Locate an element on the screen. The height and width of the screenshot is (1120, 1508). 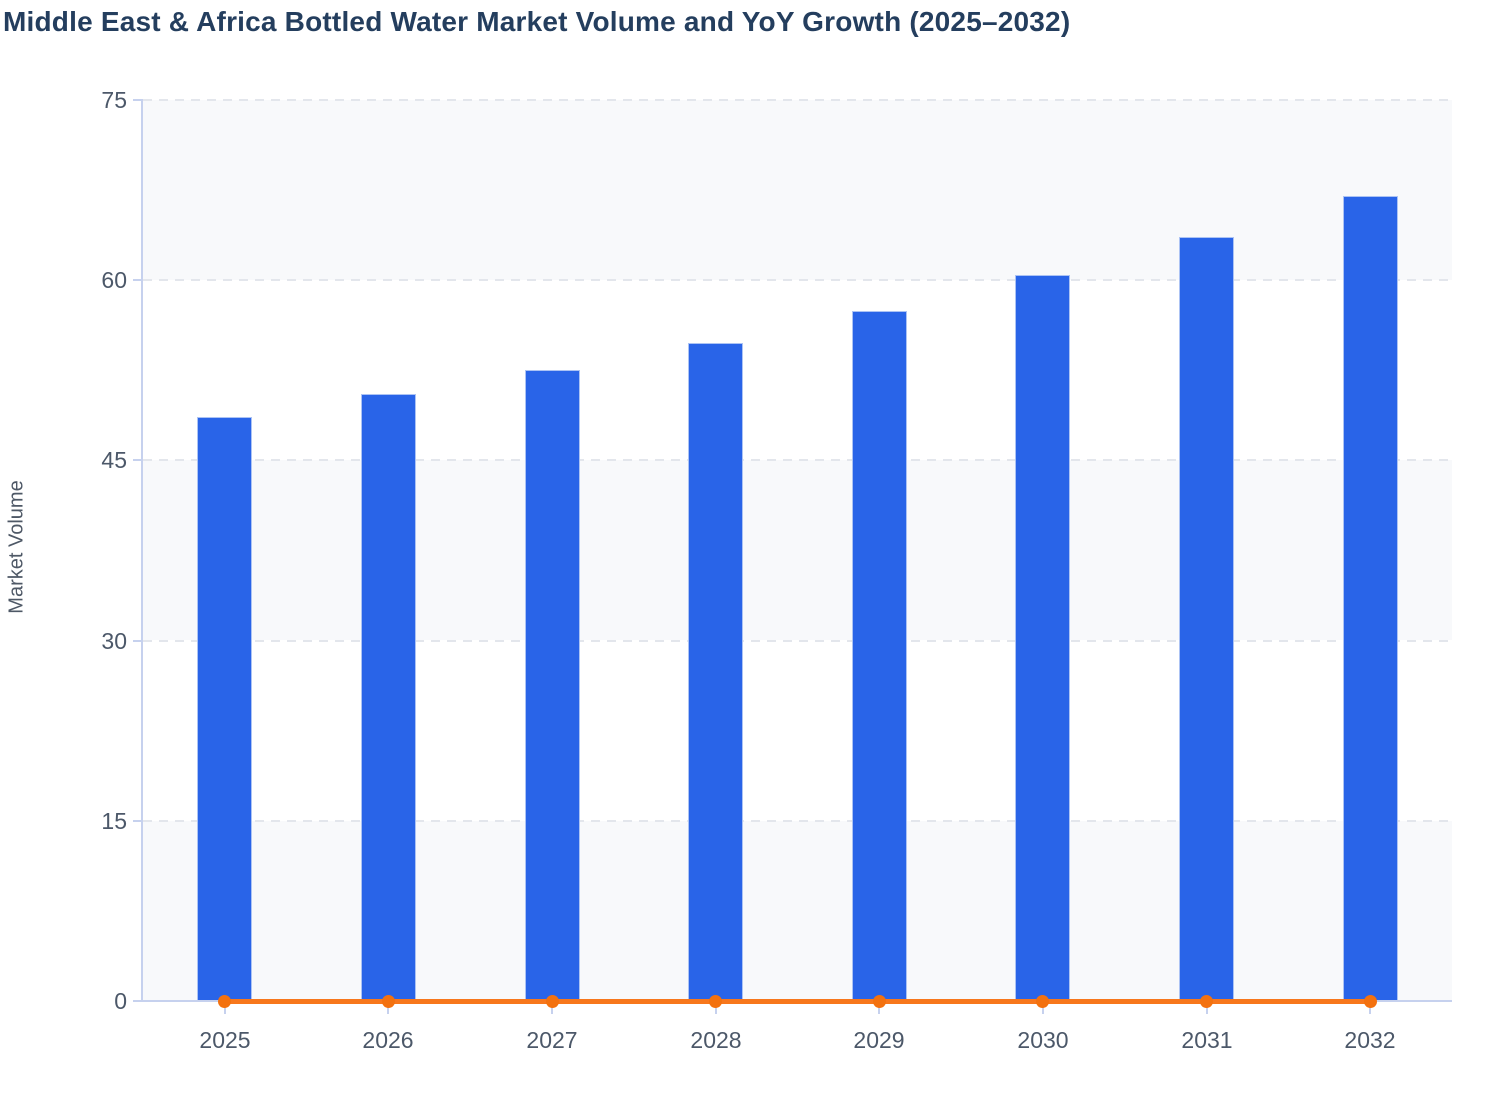
yoy-marker-2032 is located at coordinates (1370, 1001).